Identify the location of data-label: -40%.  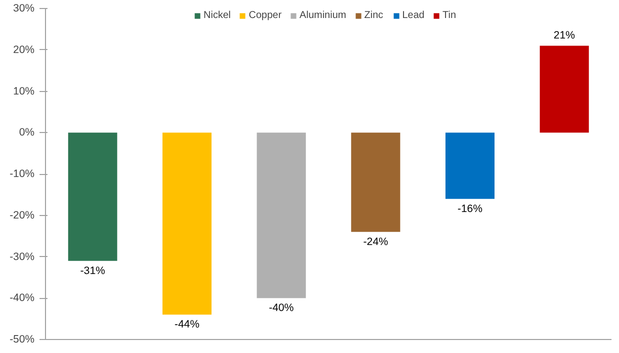
(281, 308).